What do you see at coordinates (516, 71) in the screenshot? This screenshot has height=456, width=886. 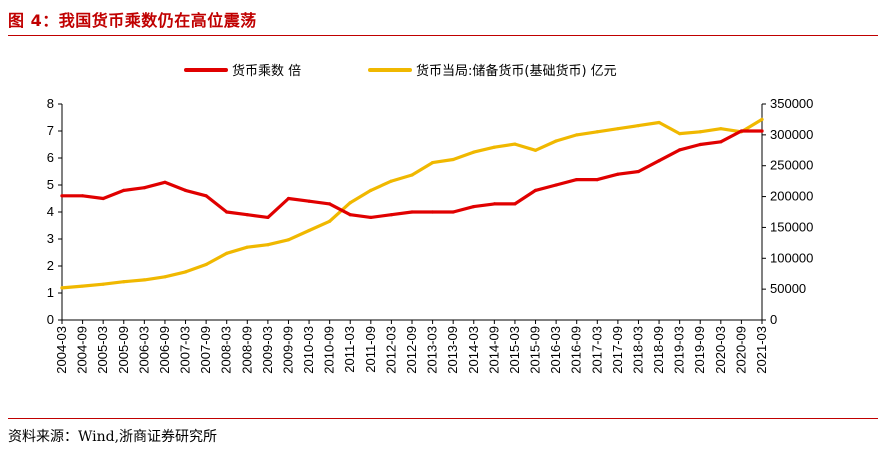 I see `legend-label: 货币当局:储备货币(基础货币) 亿元` at bounding box center [516, 71].